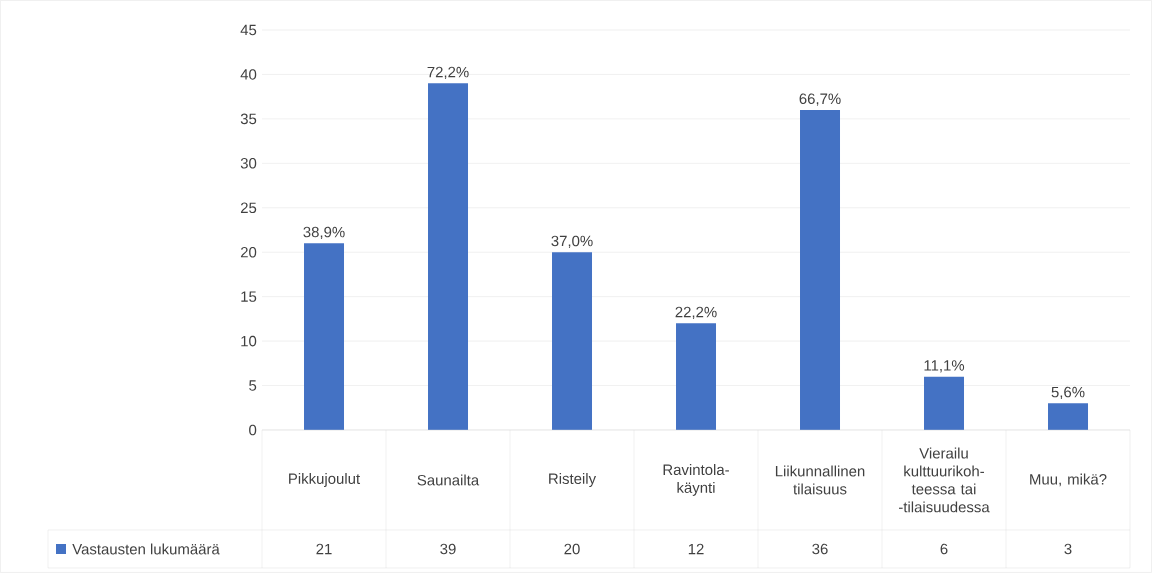 The height and width of the screenshot is (573, 1152). I want to click on data-label: 12, so click(696, 549).